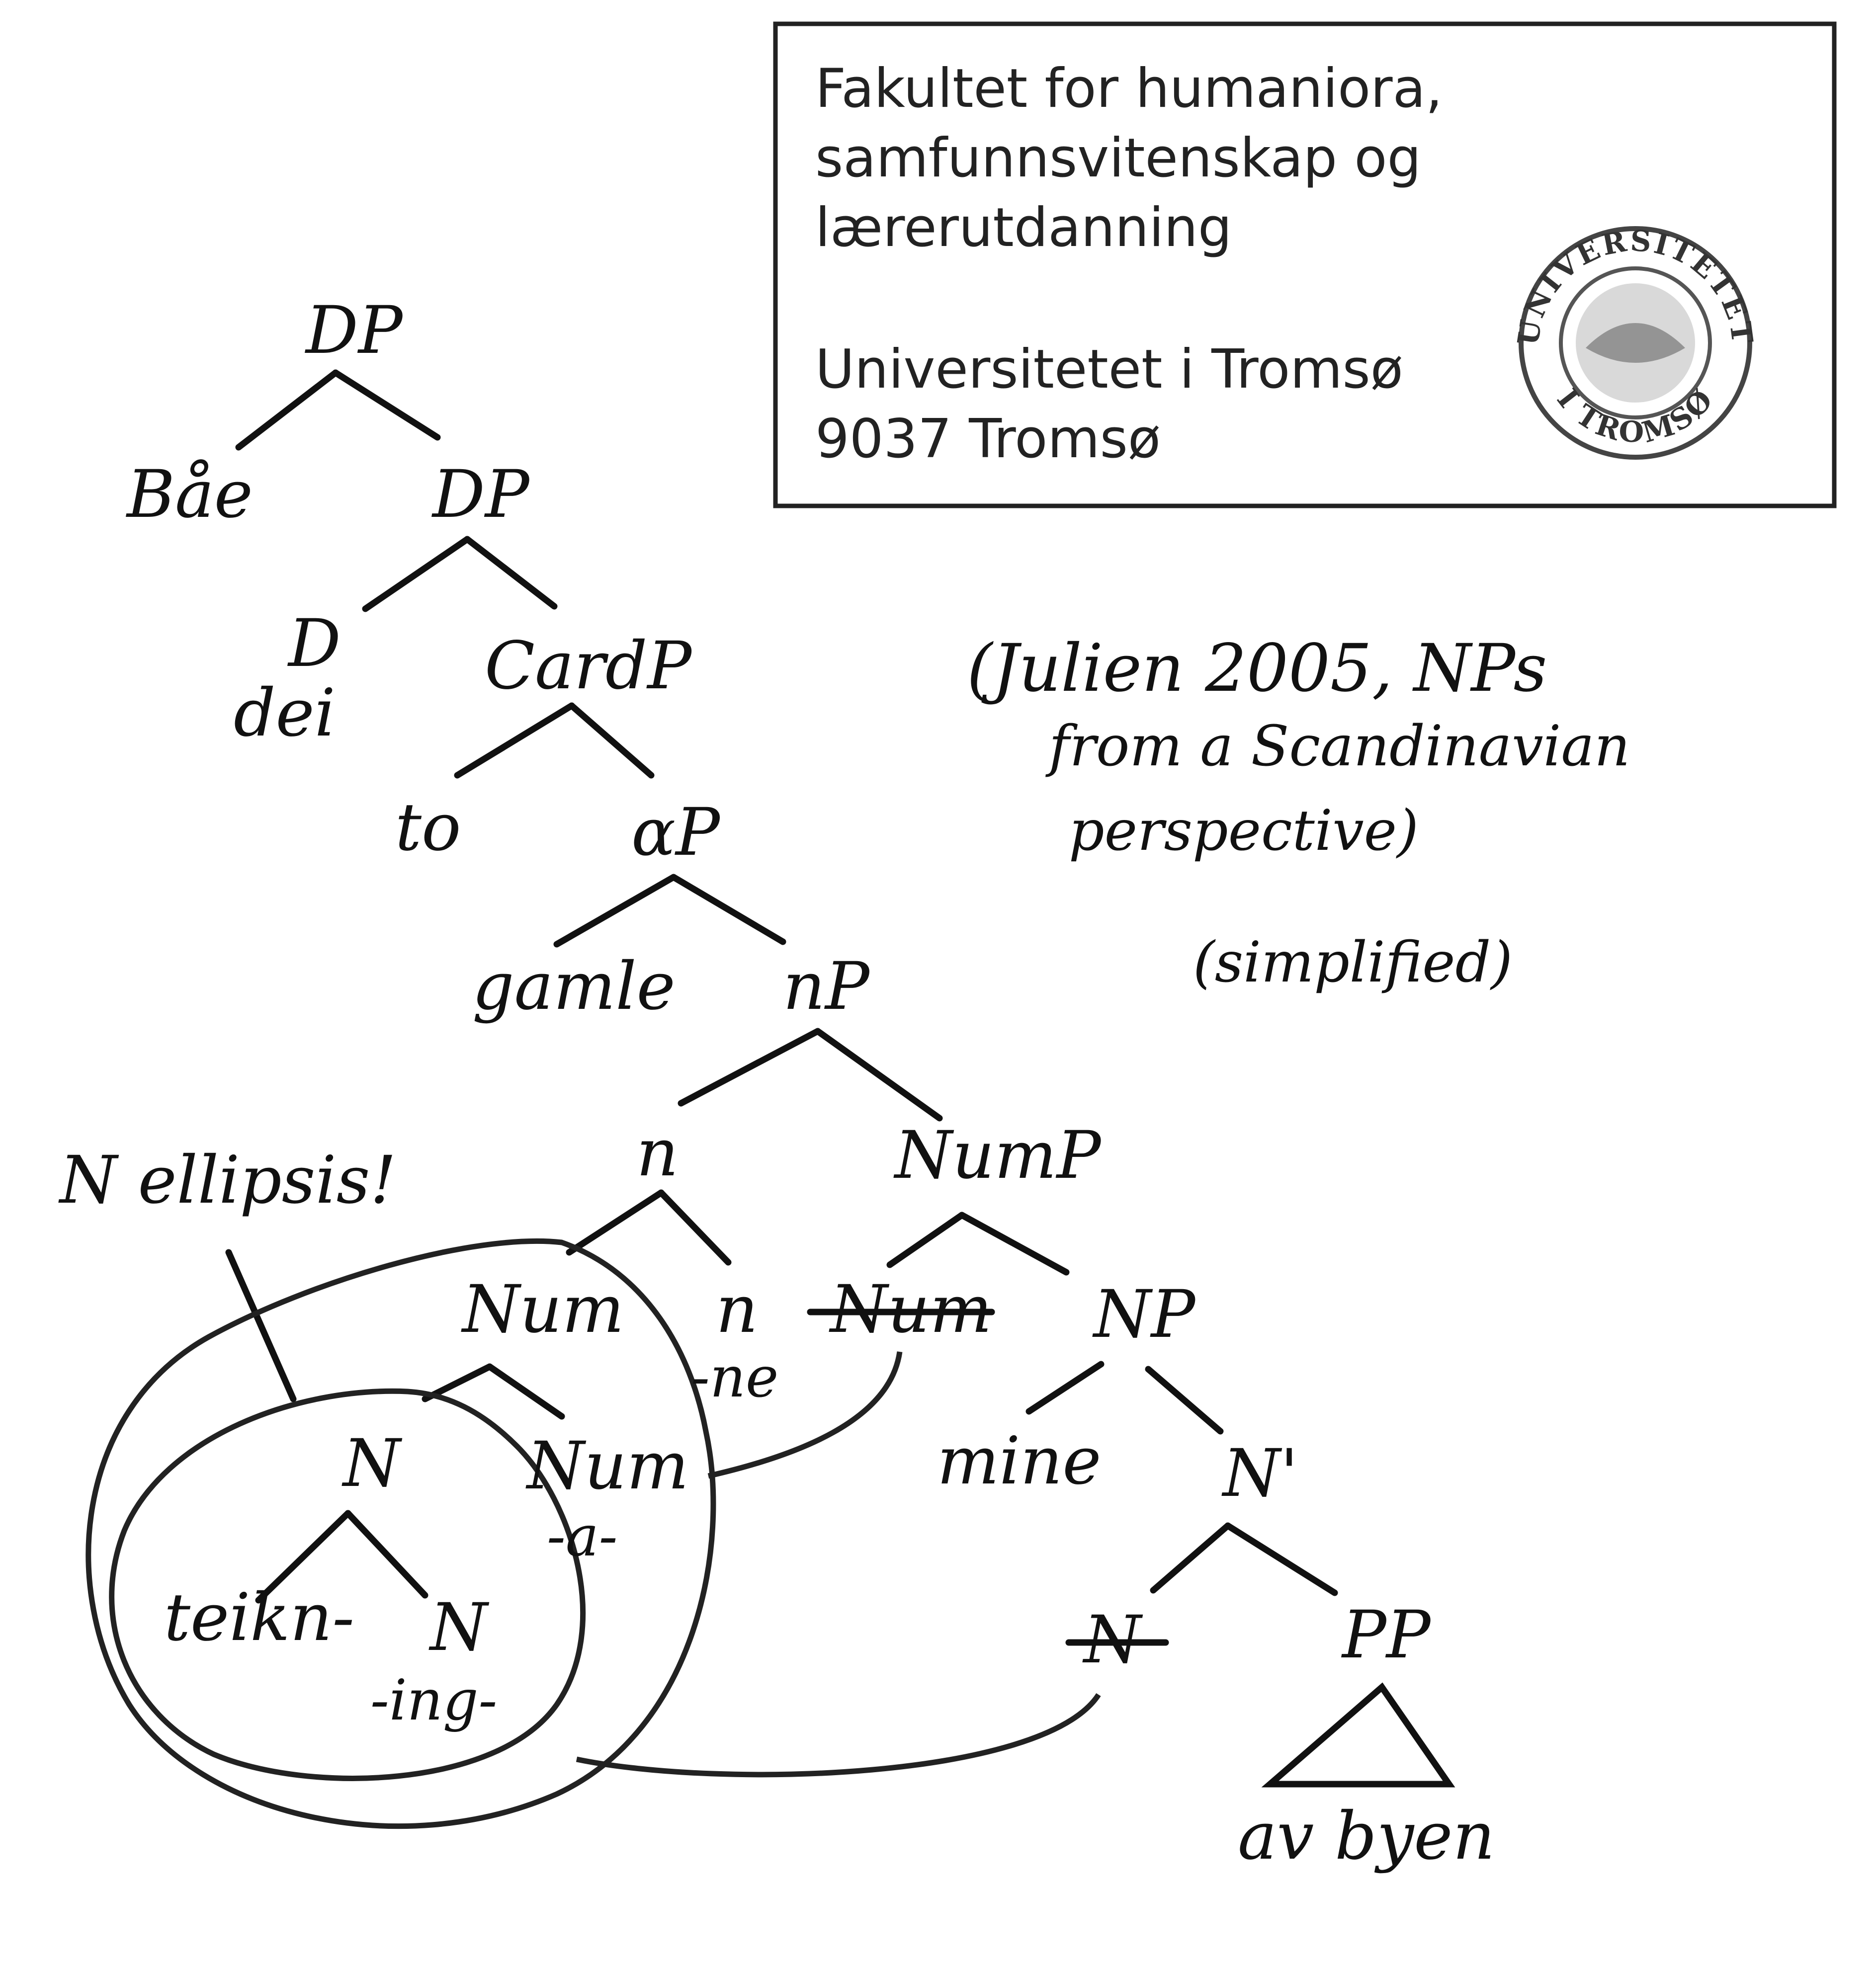 This screenshot has height=1968, width=1876. I want to click on branch-num-num, so click(525, 1391).